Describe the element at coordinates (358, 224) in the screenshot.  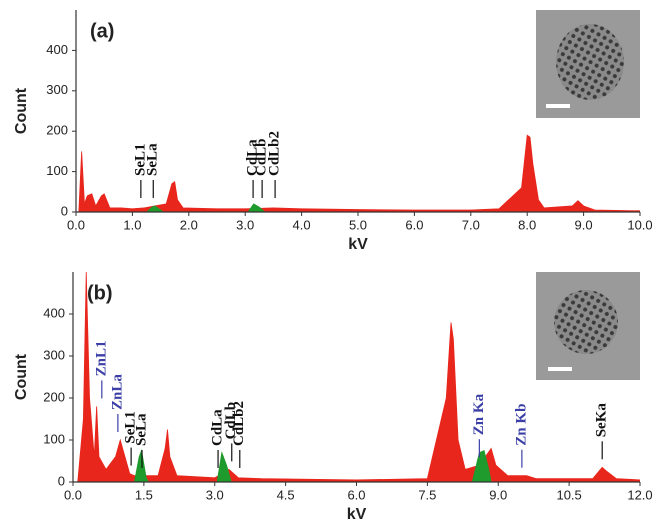
I see `x-tick-label: 5.0` at that location.